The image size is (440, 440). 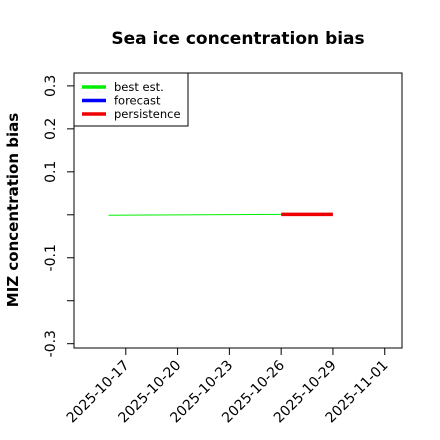 I want to click on legend-label: forecast, so click(x=137, y=101).